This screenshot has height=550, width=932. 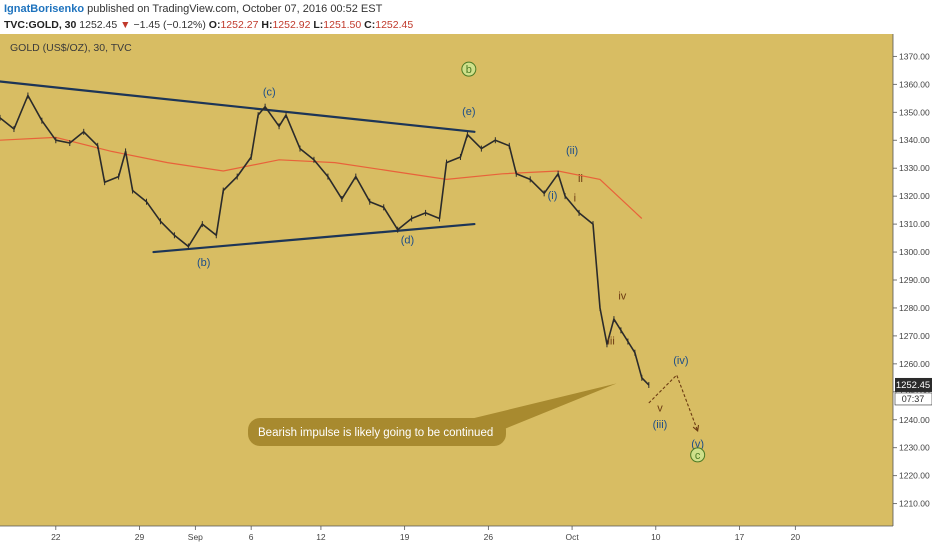 I want to click on price-axis-bg, so click(x=912, y=292).